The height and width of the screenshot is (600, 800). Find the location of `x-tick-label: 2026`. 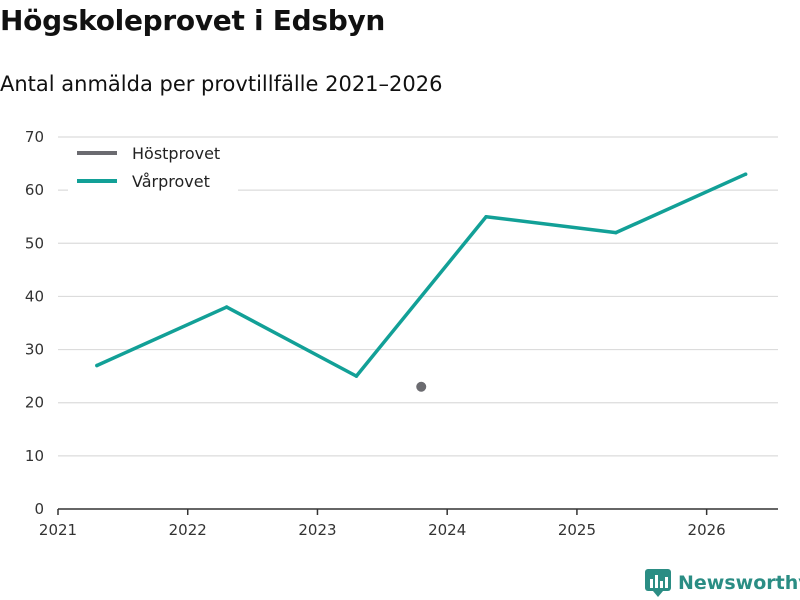

x-tick-label: 2026 is located at coordinates (707, 530).